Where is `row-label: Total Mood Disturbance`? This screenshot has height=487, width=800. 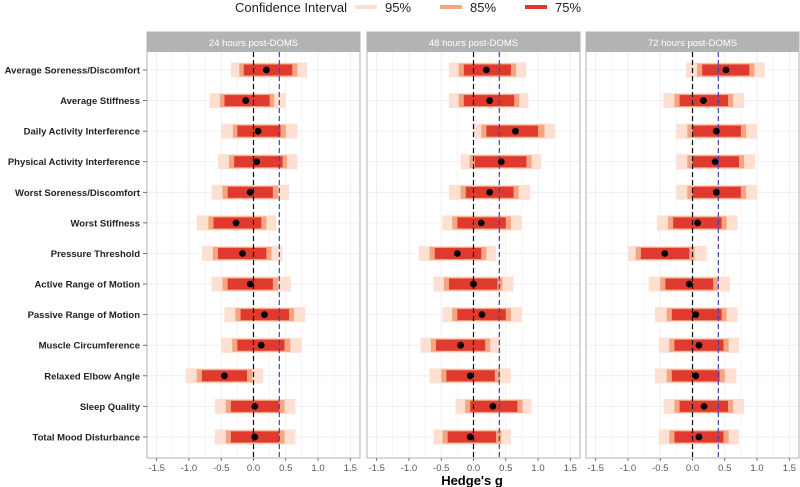
row-label: Total Mood Disturbance is located at coordinates (87, 437).